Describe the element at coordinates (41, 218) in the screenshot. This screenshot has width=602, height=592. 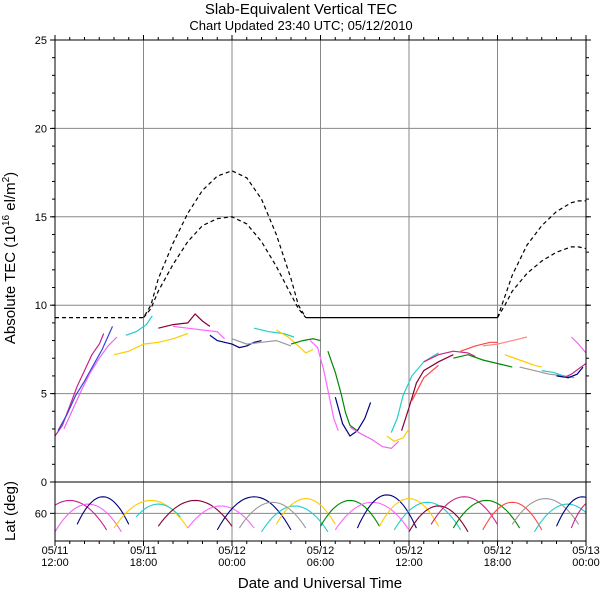
I see `y-tick-label: 15` at that location.